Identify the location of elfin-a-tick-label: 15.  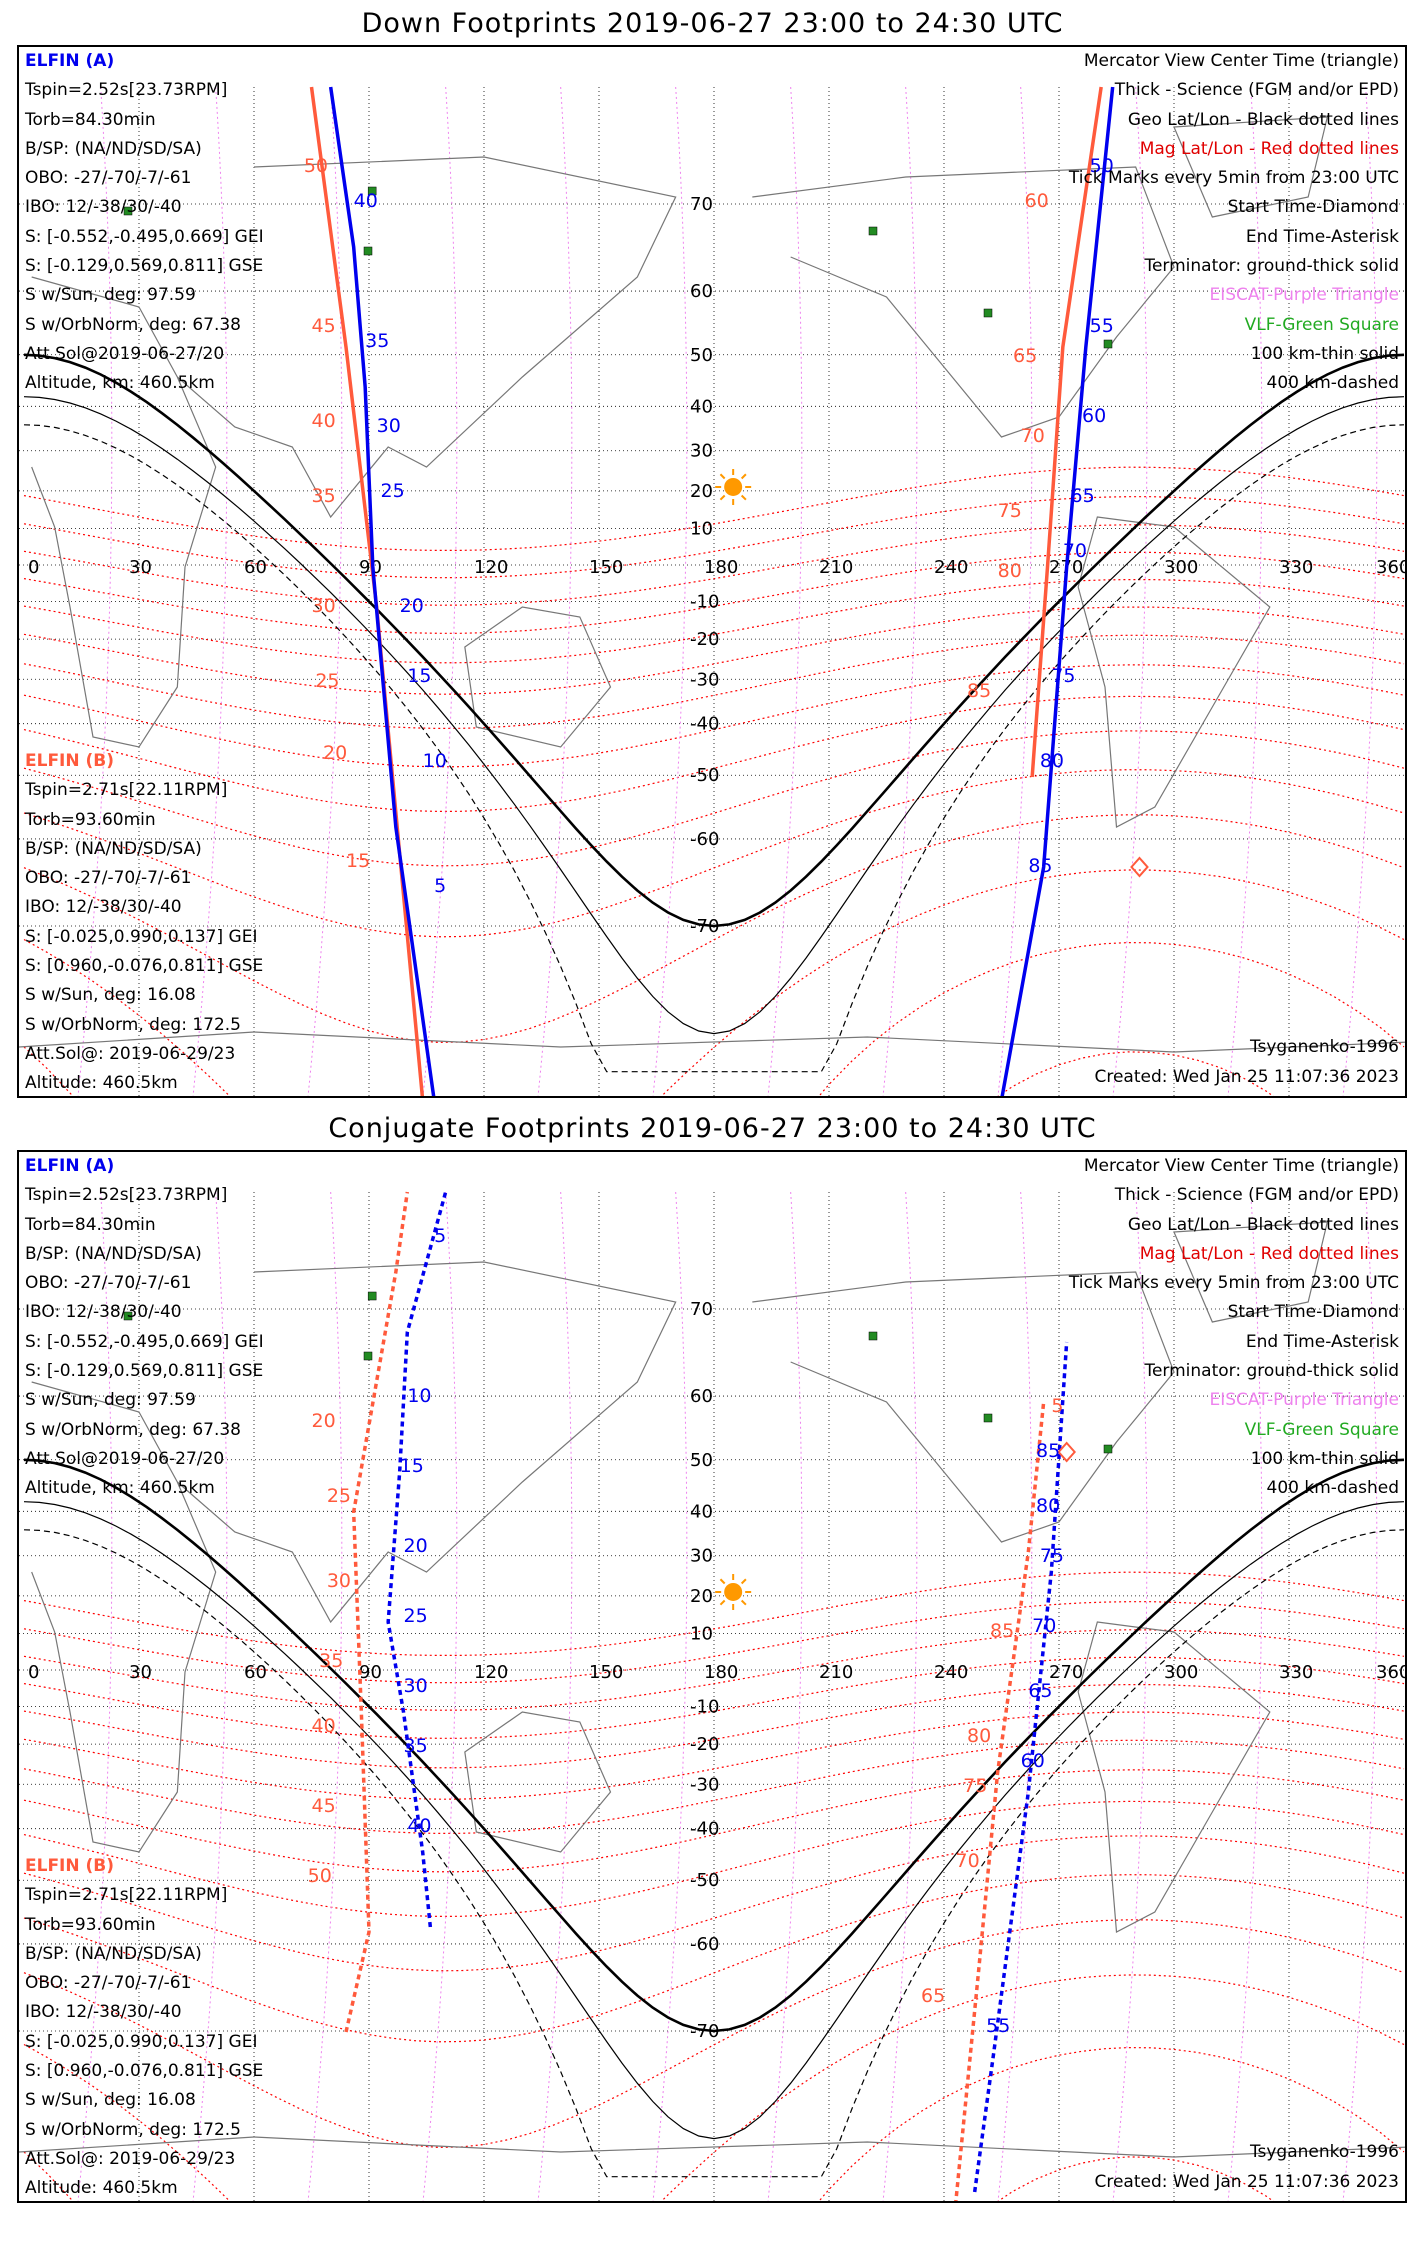
(419, 676).